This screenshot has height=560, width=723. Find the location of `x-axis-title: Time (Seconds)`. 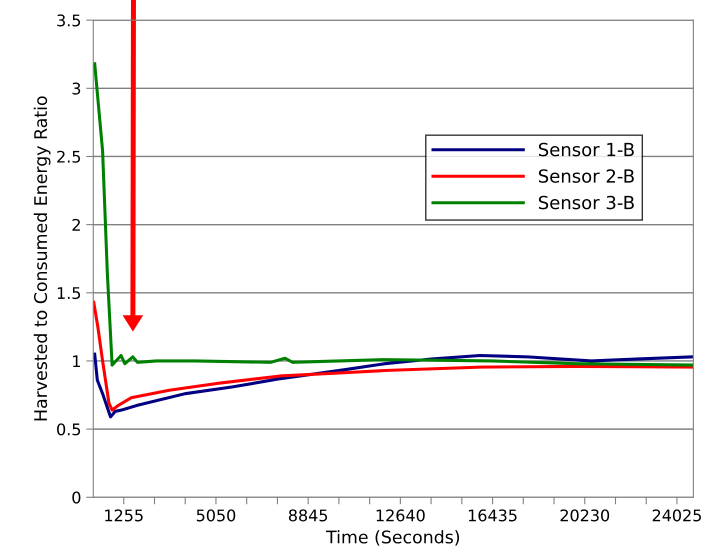

x-axis-title: Time (Seconds) is located at coordinates (393, 538).